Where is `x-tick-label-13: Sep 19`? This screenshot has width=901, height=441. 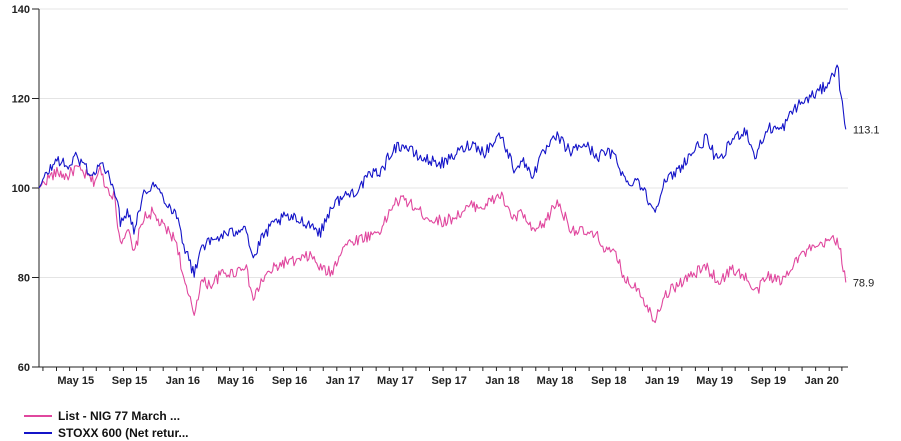
x-tick-label-13: Sep 19 is located at coordinates (768, 381).